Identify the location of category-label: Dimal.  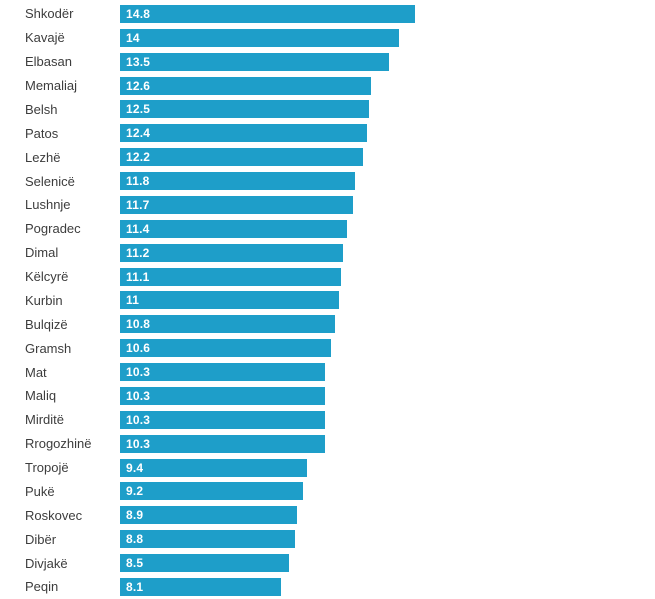
(42, 253).